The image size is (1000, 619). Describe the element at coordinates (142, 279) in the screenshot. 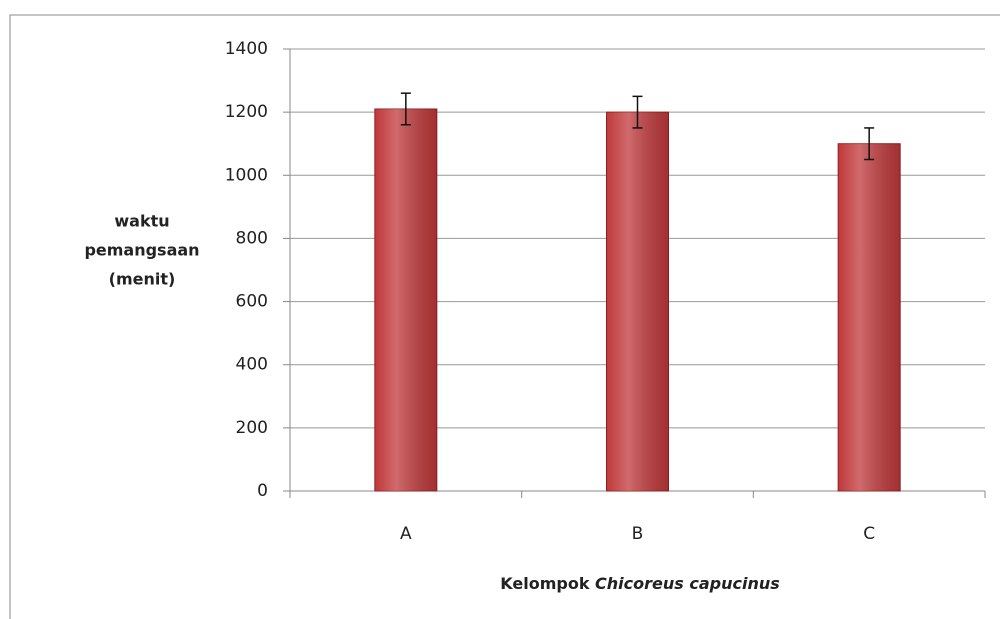

I see `y-axis-label: (menit)` at that location.